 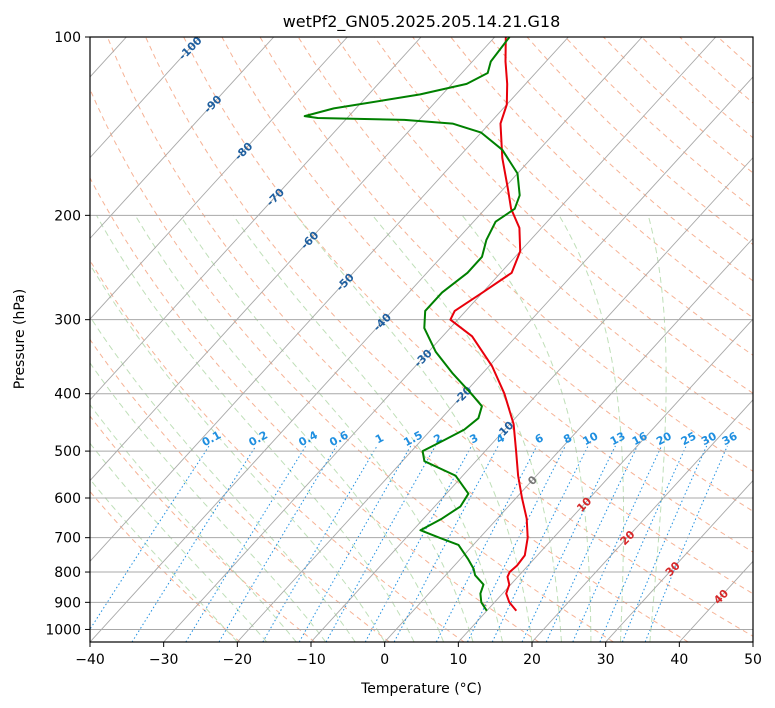 What do you see at coordinates (606, 660) in the screenshot?
I see `x-tick-label: 30` at bounding box center [606, 660].